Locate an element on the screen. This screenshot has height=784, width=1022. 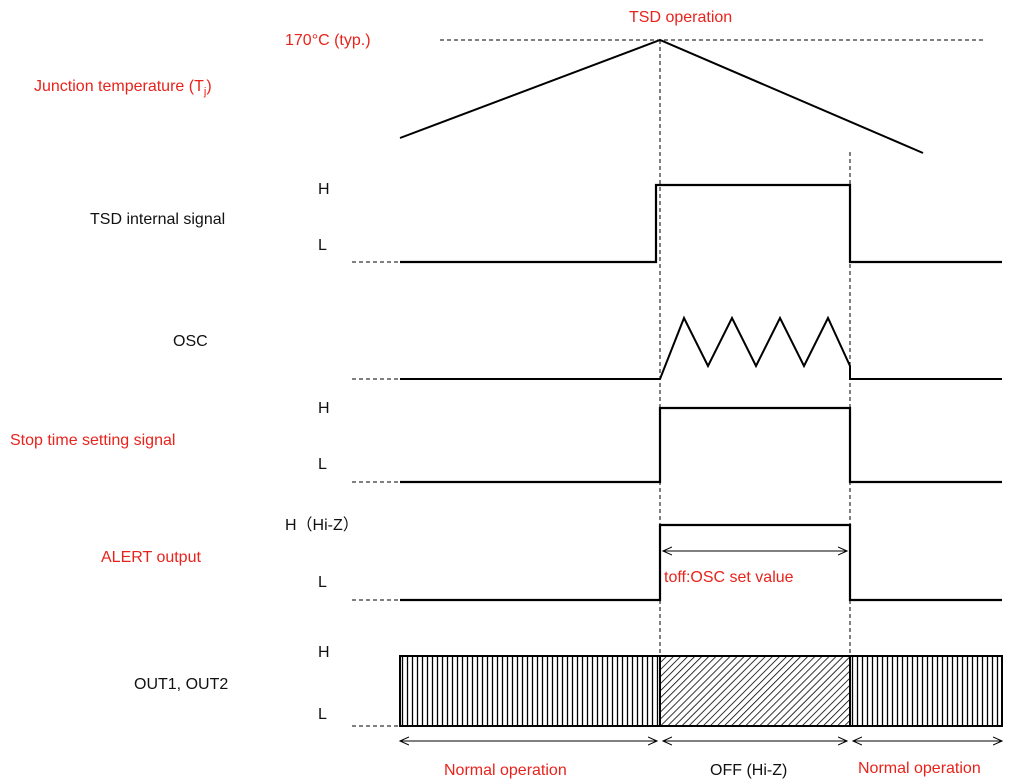
alert-low-label: L is located at coordinates (322, 582).